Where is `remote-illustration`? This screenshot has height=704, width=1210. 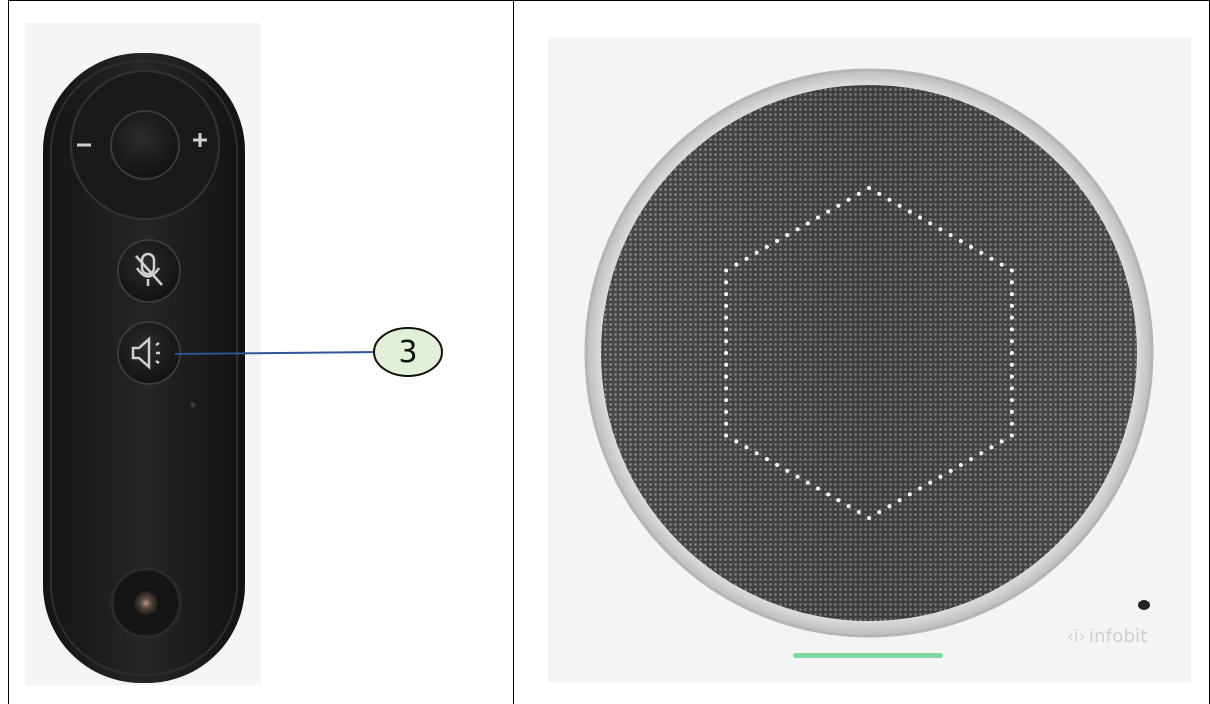 remote-illustration is located at coordinates (144, 368).